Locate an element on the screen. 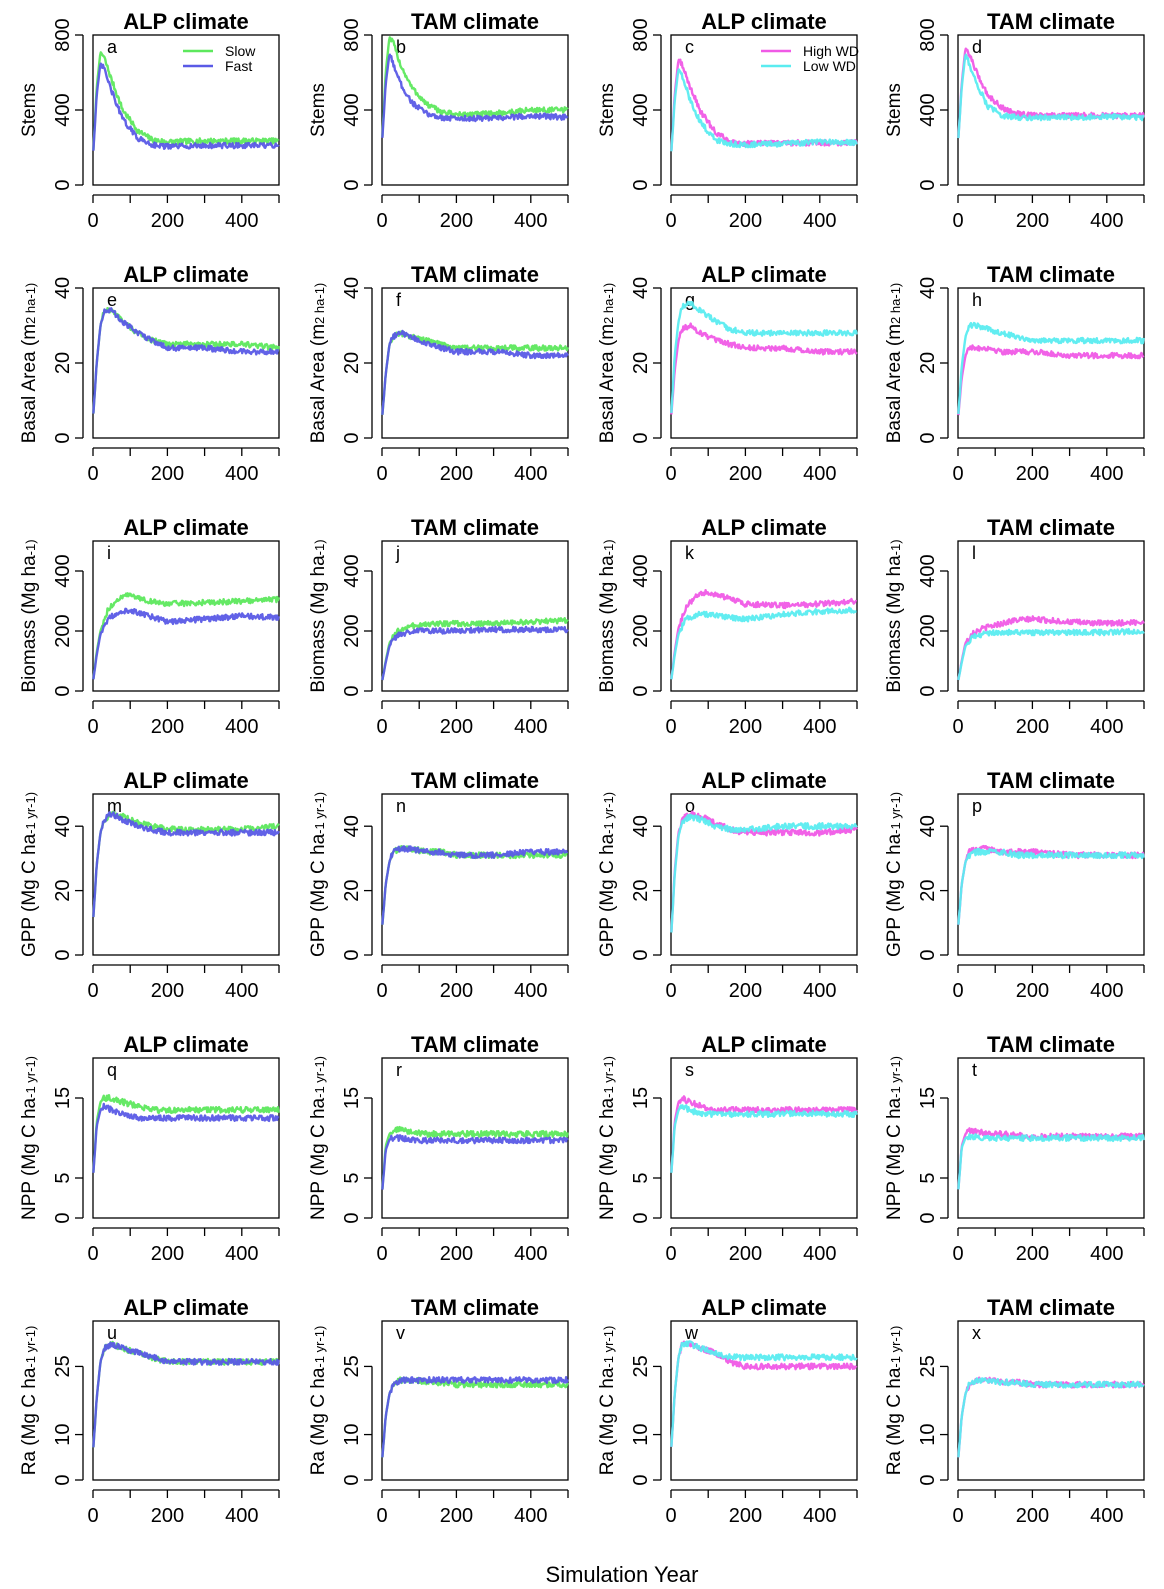 Image resolution: width=1164 pixels, height=1589 pixels. panel-label: f is located at coordinates (399, 300).